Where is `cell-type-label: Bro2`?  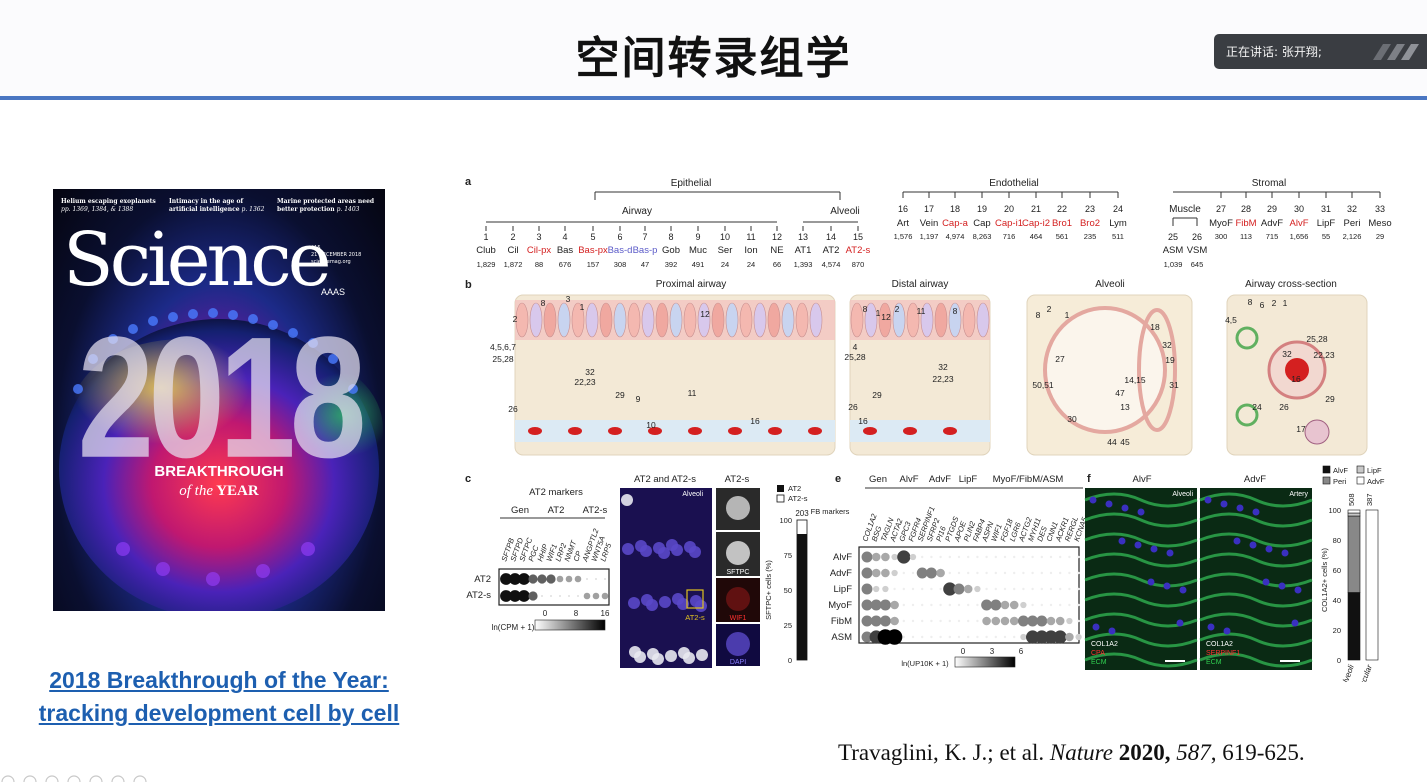
cell-type-label: Bro2 is located at coordinates (1090, 223).